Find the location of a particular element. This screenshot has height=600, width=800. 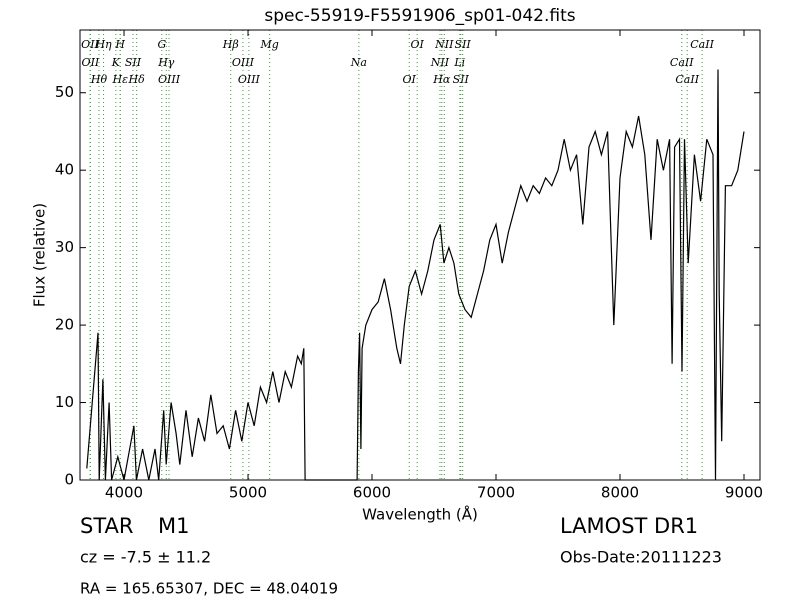

object-subclass: M1 is located at coordinates (173, 526).